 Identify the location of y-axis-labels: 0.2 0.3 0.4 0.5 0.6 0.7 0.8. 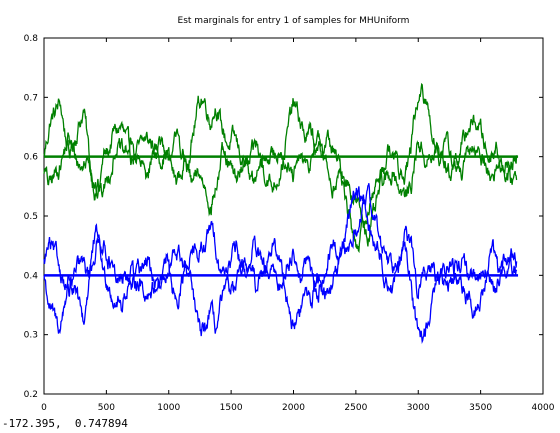
(31, 217).